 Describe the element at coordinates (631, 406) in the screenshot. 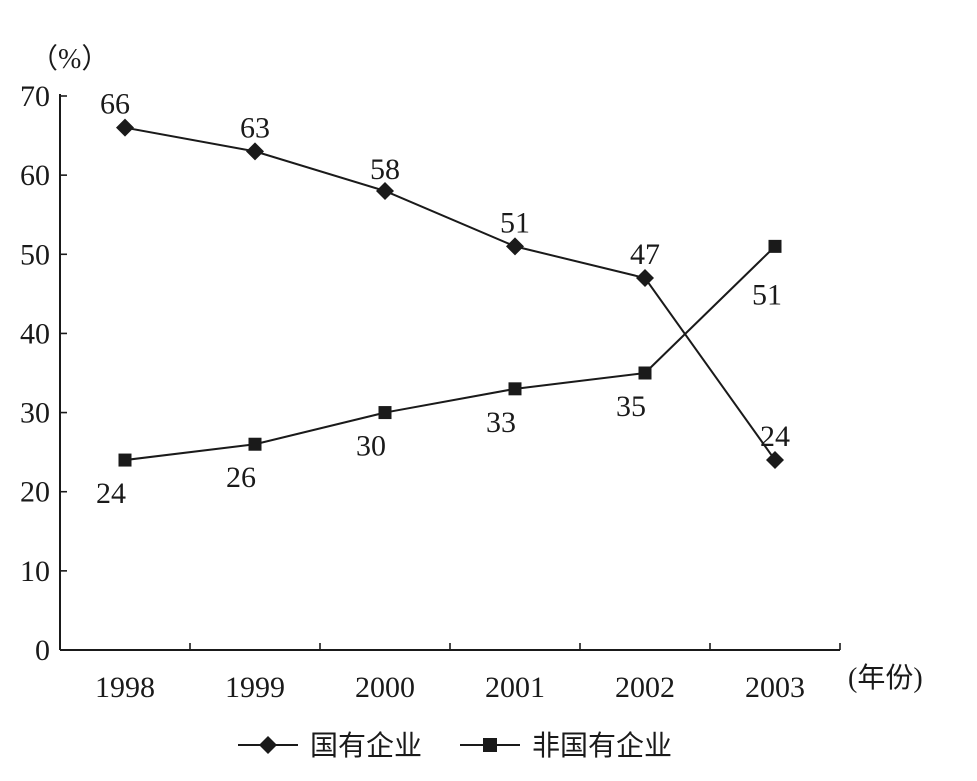

I see `data-label: 35` at that location.